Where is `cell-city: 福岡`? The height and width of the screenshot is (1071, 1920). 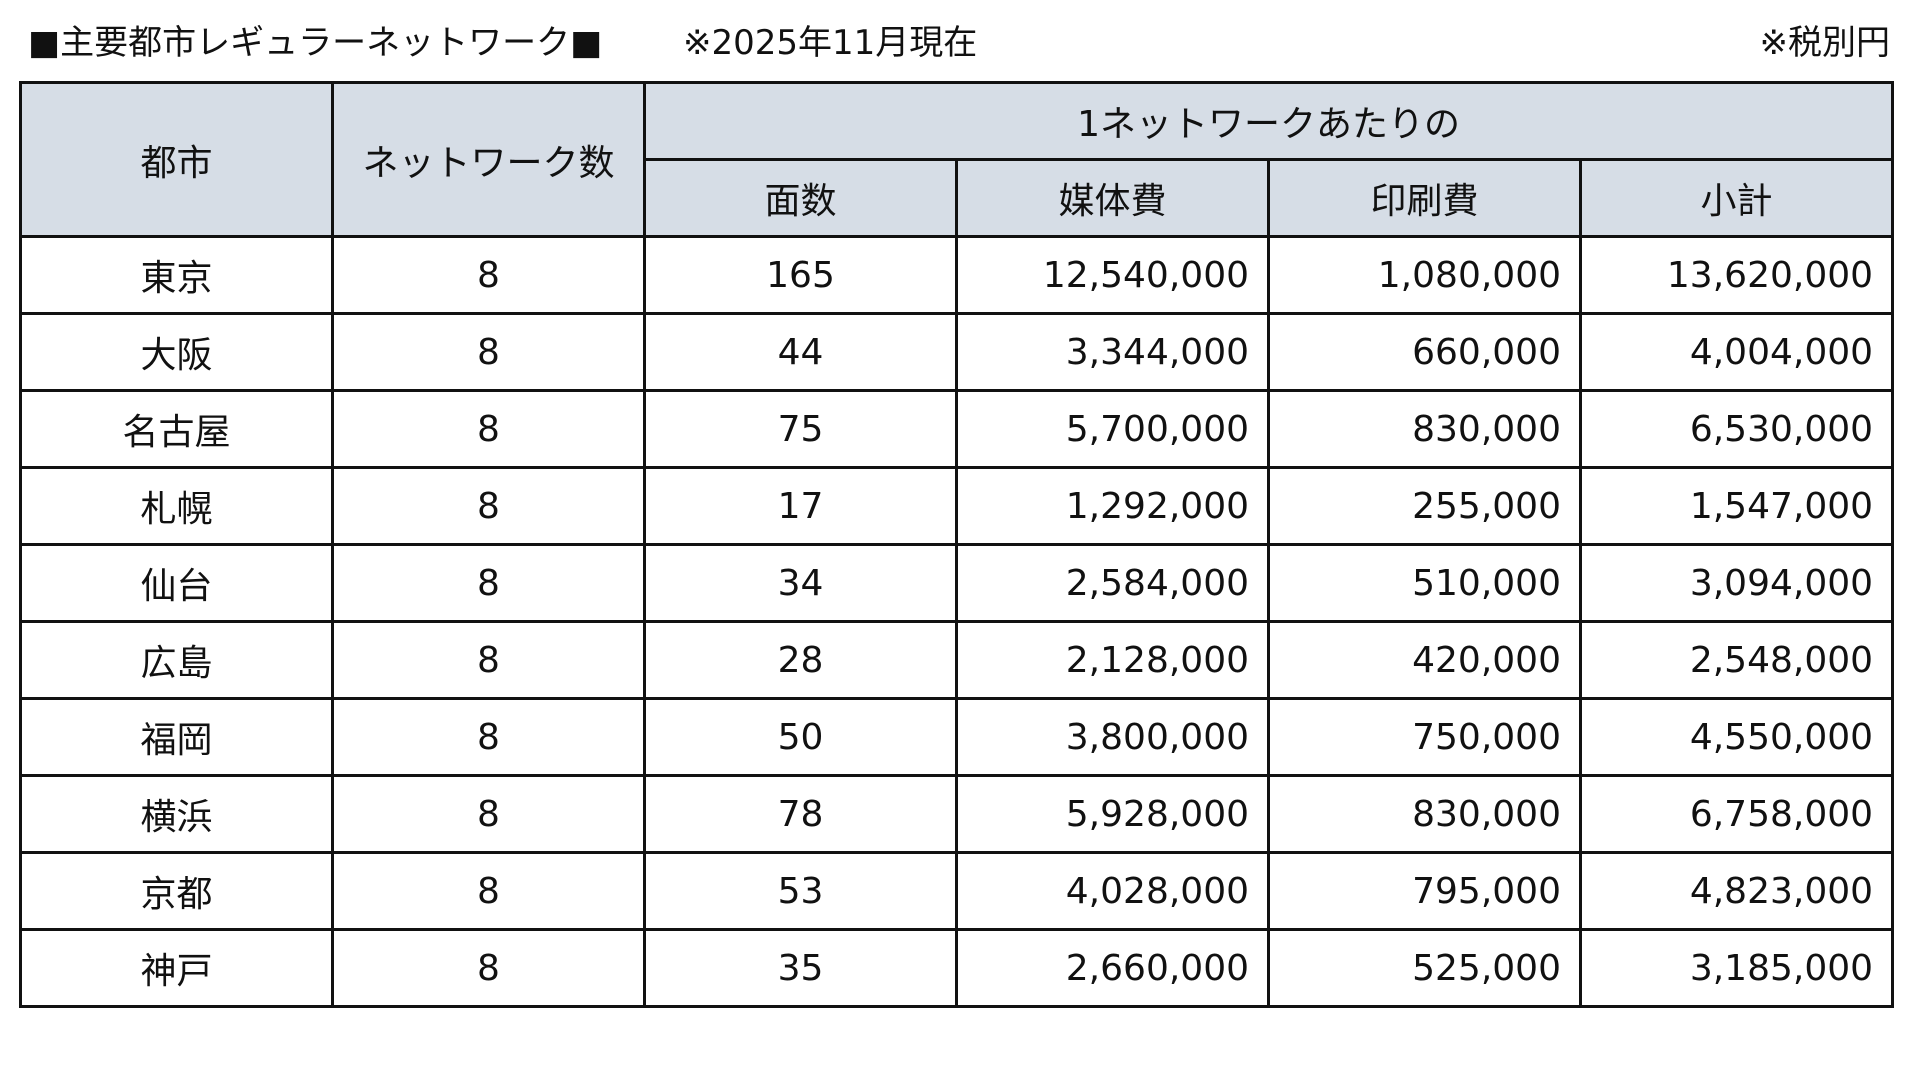
cell-city: 福岡 is located at coordinates (176, 737).